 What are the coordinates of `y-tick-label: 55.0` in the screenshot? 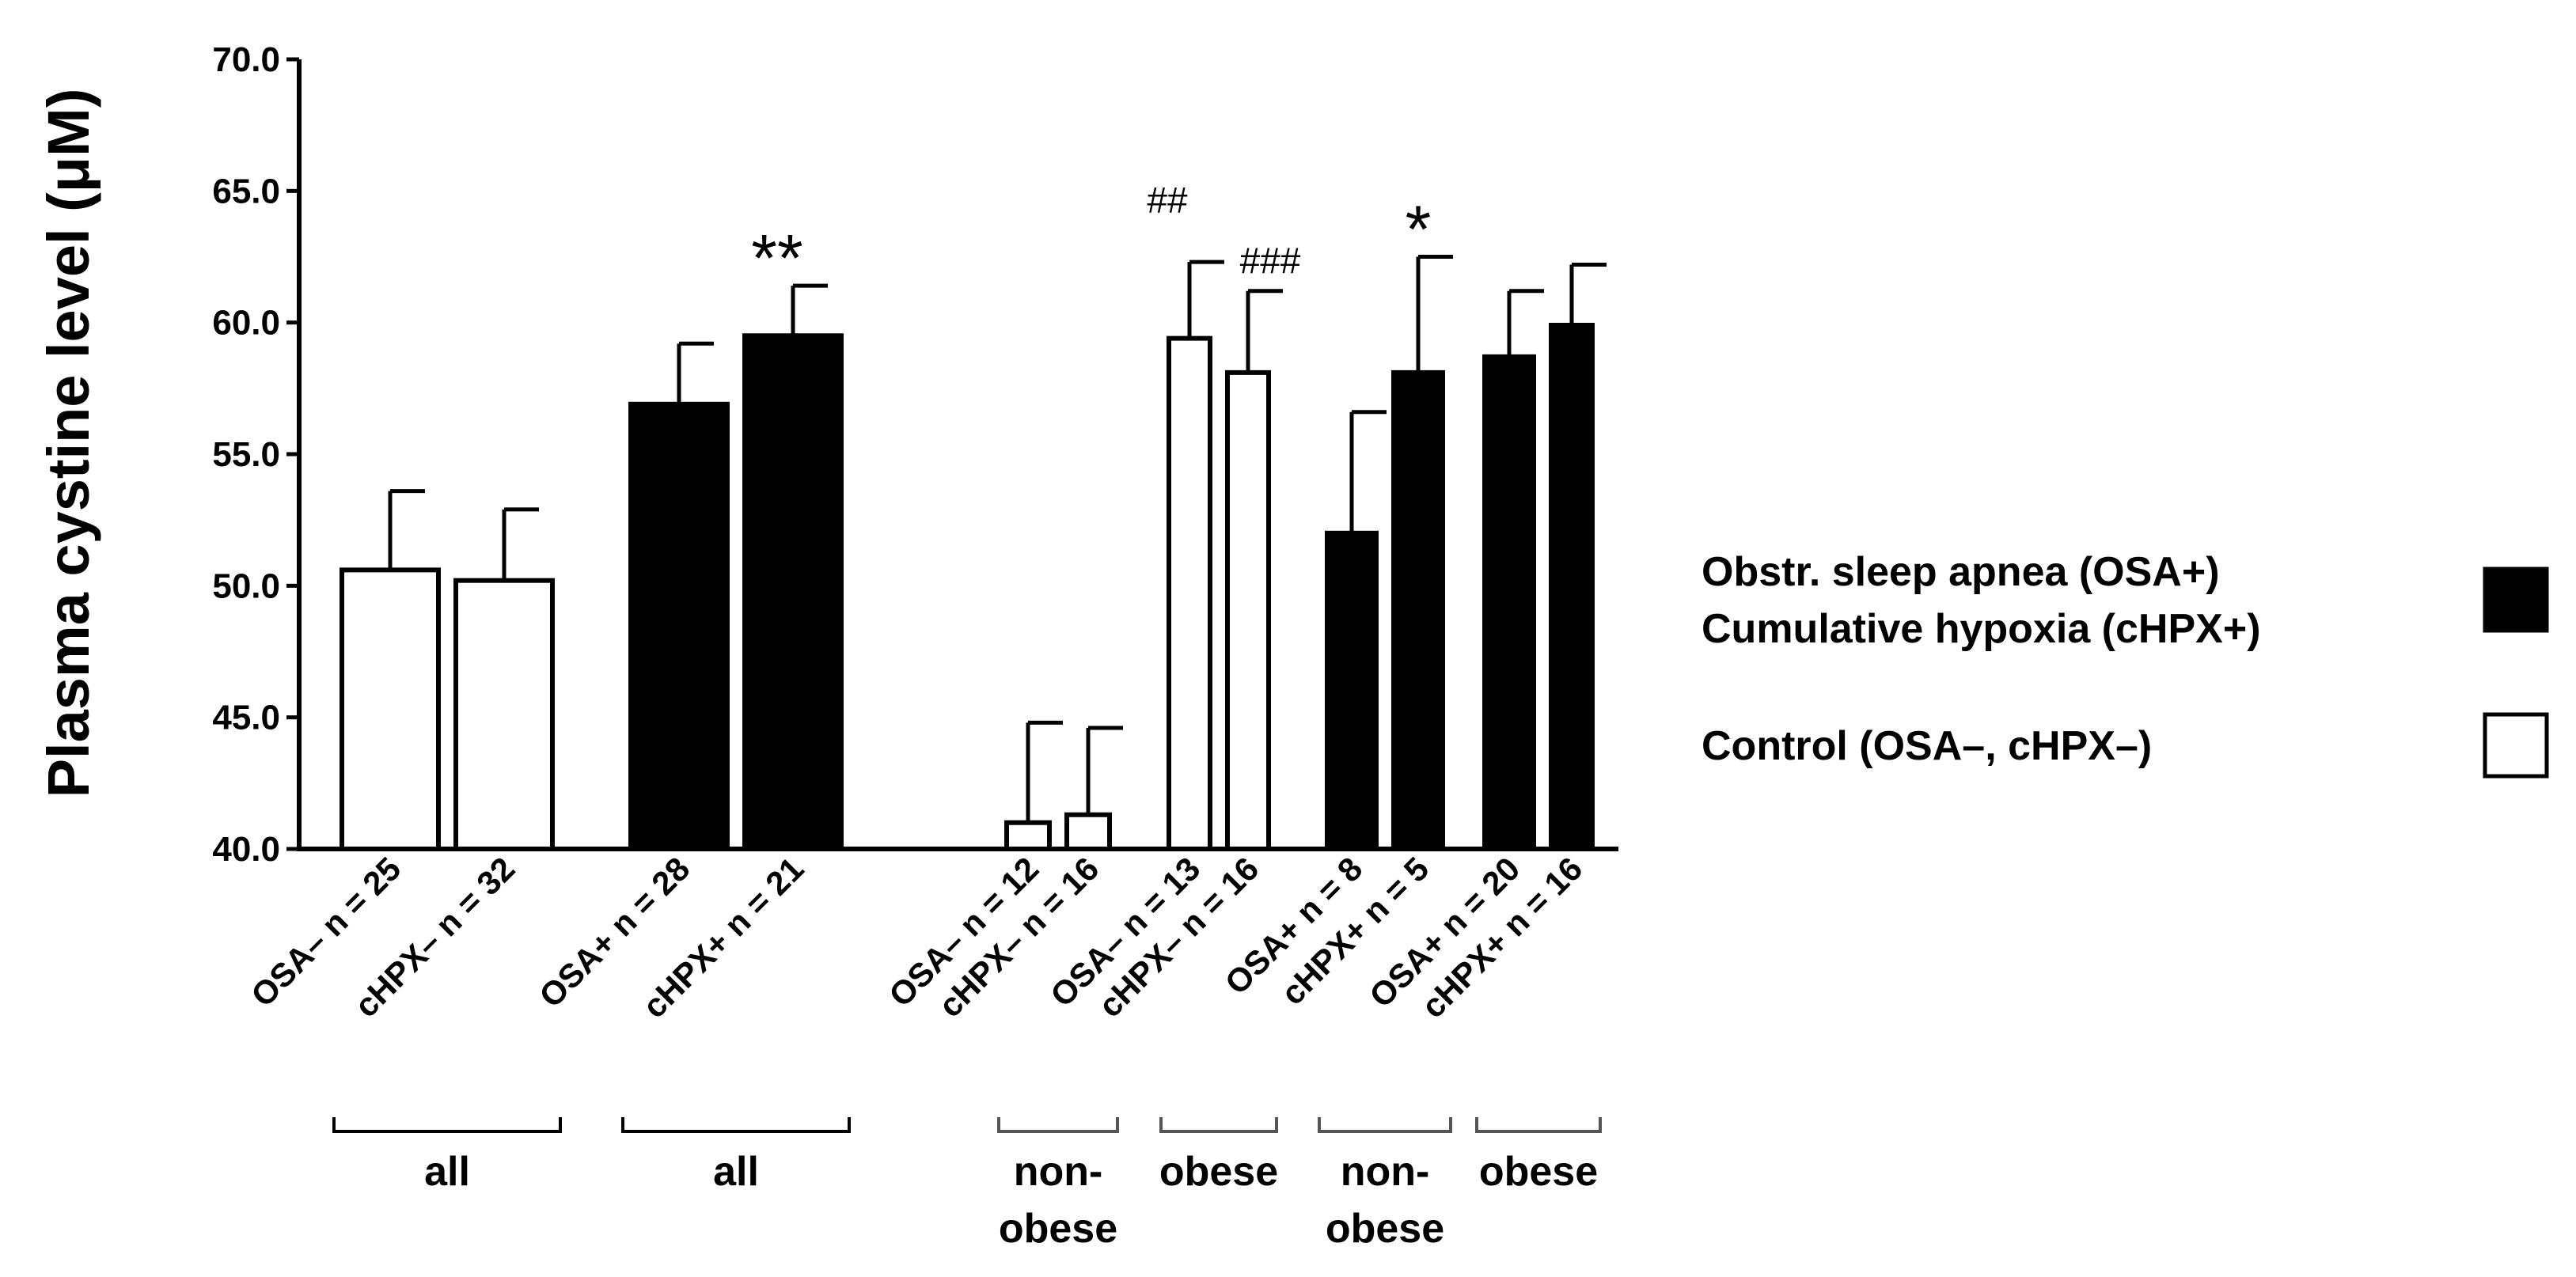 It's located at (246, 454).